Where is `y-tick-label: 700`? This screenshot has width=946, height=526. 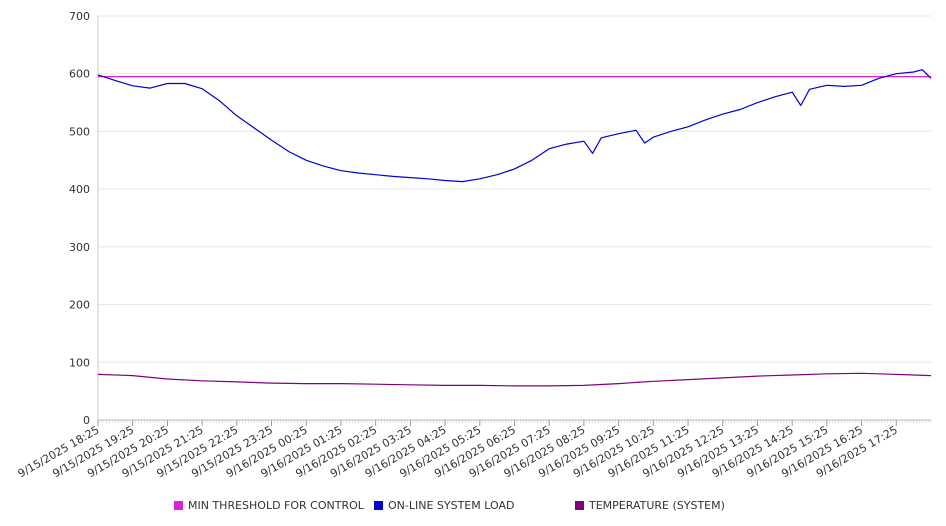 y-tick-label: 700 is located at coordinates (79, 16).